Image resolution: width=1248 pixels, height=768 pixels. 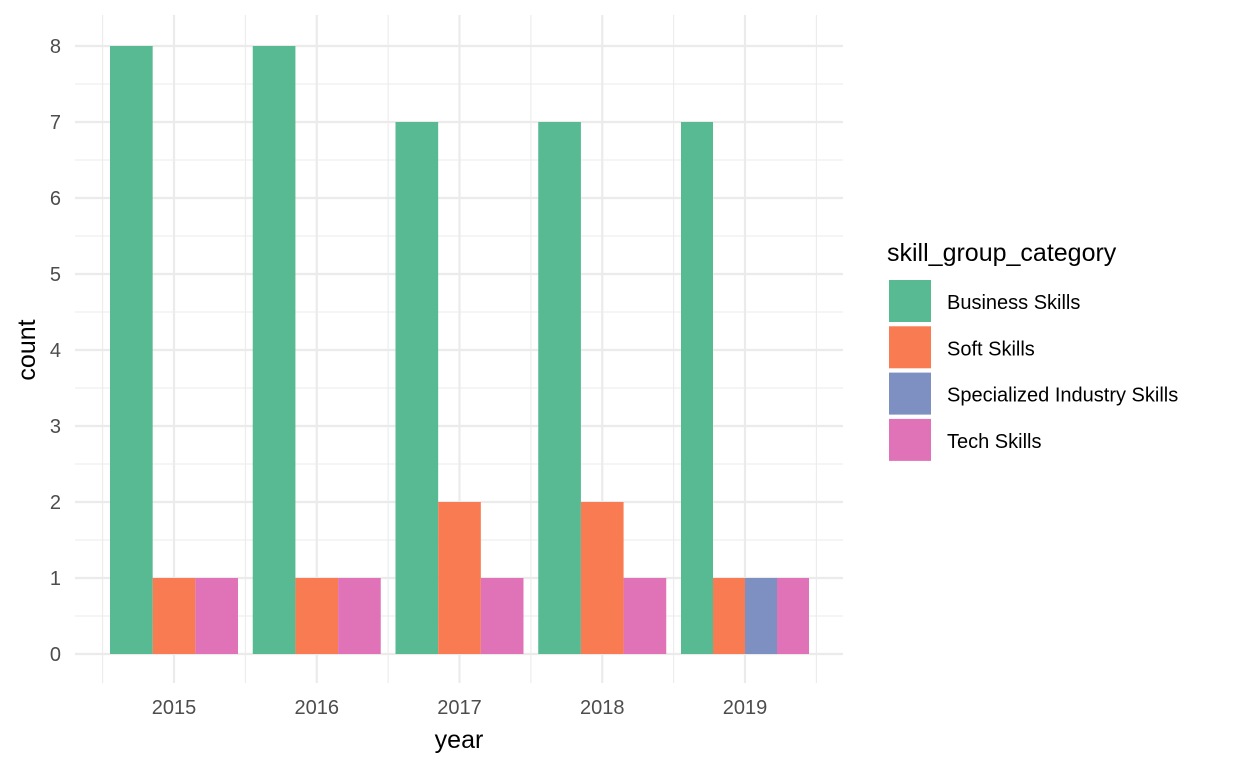 I want to click on y-axis-title: count, so click(x=27, y=349).